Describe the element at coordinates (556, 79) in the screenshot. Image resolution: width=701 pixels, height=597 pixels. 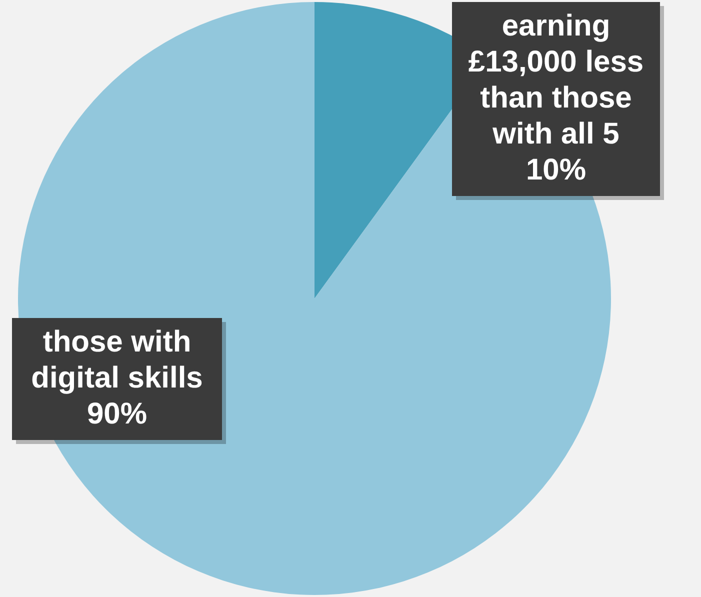
I see `slice-label: earning £13,000 less than those with all 5` at that location.